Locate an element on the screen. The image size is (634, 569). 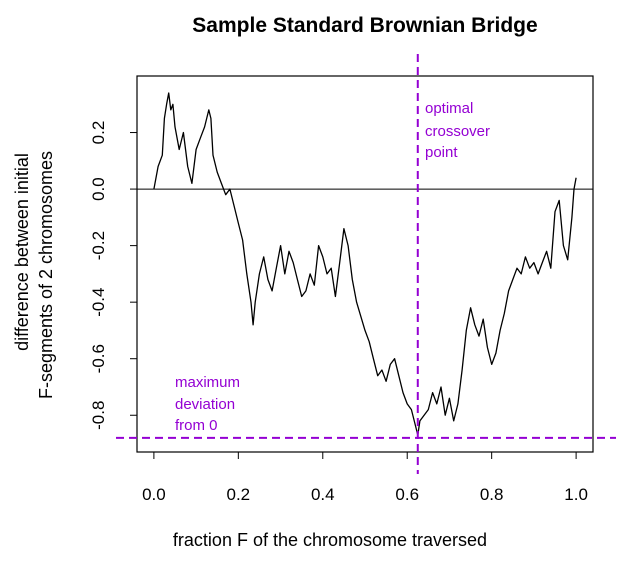
annotation-hline-line-3: from 0 is located at coordinates (196, 425).